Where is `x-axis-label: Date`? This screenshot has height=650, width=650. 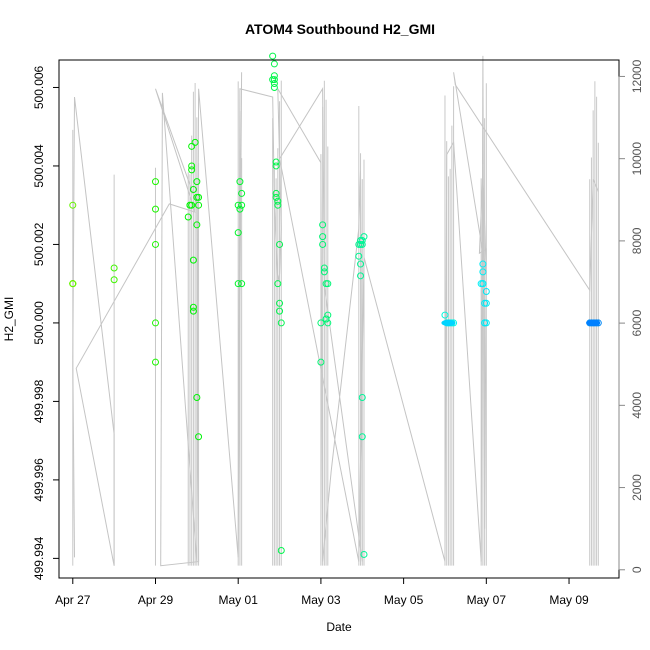
x-axis-label: Date is located at coordinates (339, 627).